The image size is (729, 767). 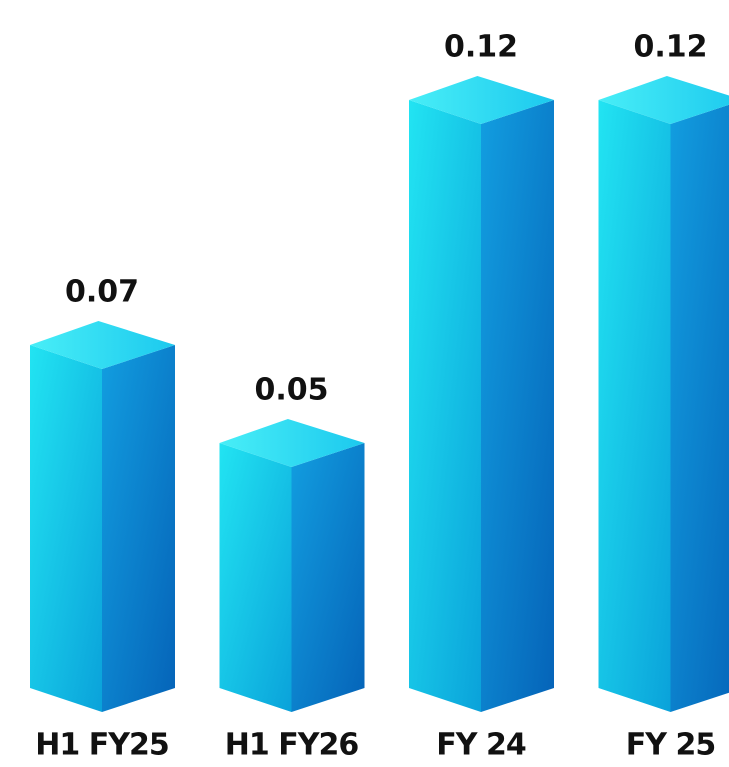 What do you see at coordinates (481, 745) in the screenshot?
I see `x-tick-label: FY 24` at bounding box center [481, 745].